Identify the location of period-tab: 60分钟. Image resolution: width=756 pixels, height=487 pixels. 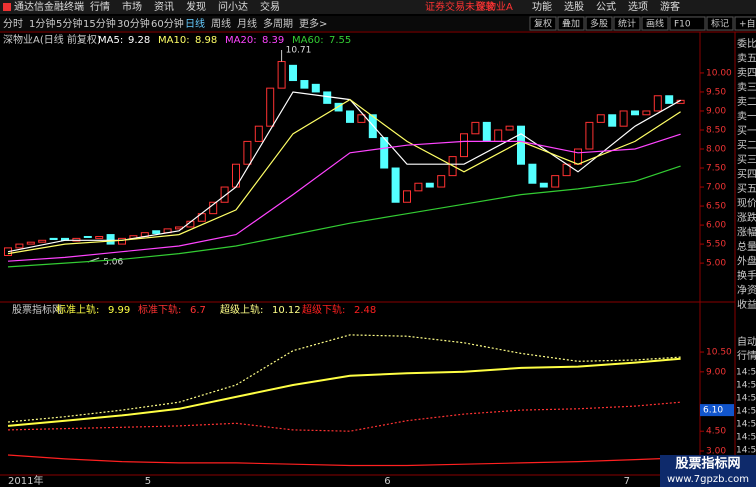
(167, 23).